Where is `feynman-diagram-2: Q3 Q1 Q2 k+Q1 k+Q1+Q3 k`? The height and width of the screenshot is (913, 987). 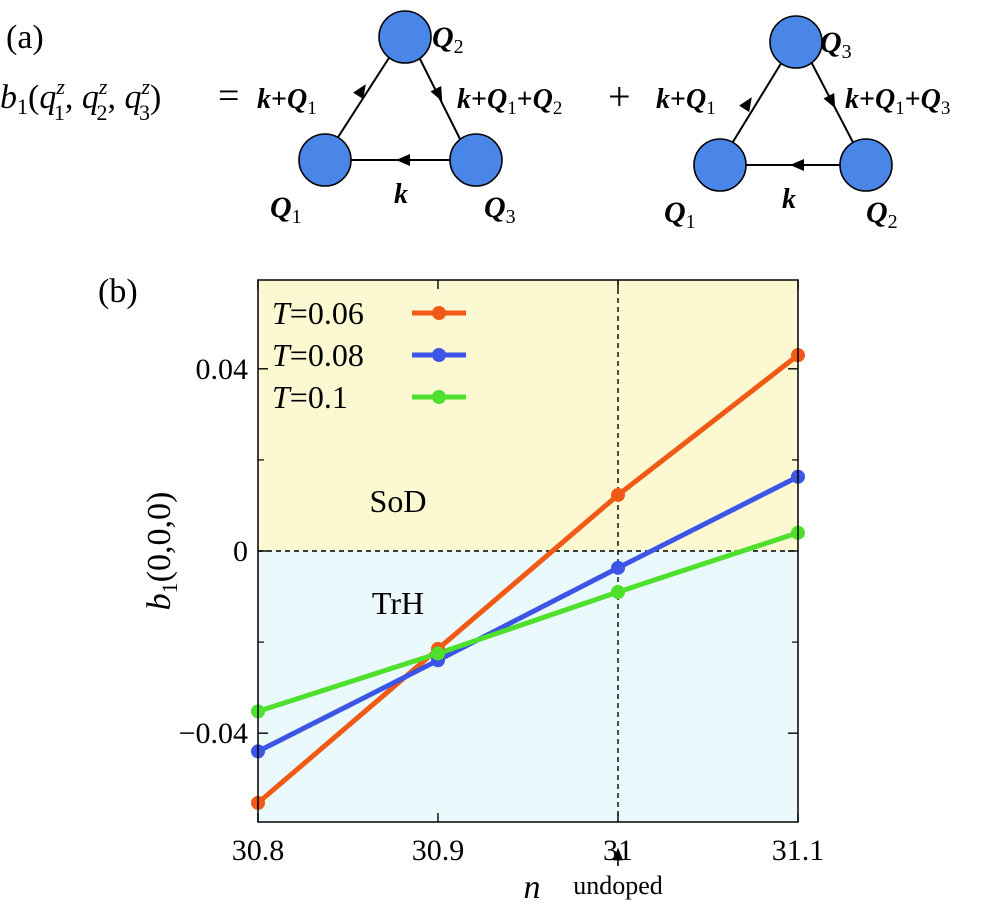 feynman-diagram-2: Q3 Q1 Q2 k+Q1 k+Q1+Q3 k is located at coordinates (803, 124).